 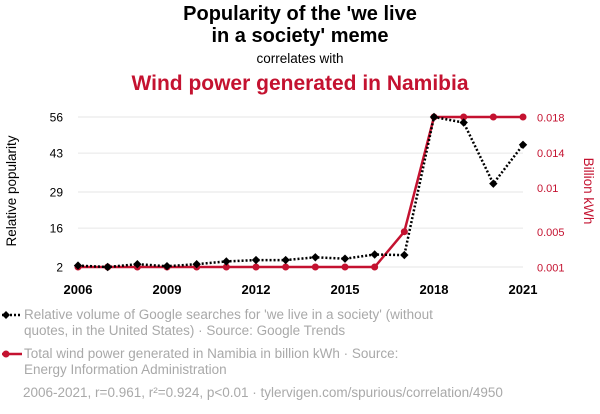 What do you see at coordinates (11, 190) in the screenshot?
I see `y-axis-left-label: Relative popularity` at bounding box center [11, 190].